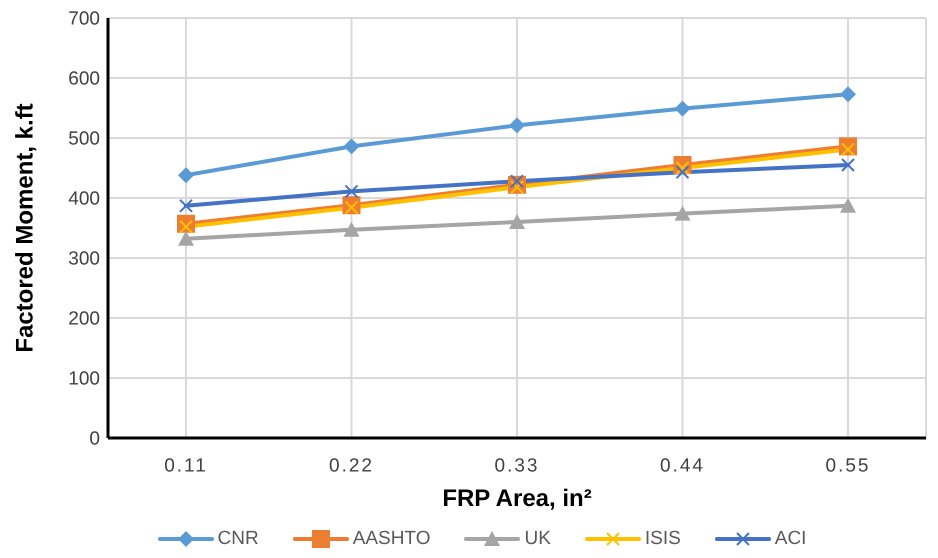 Image resolution: width=938 pixels, height=558 pixels. What do you see at coordinates (84, 379) in the screenshot?
I see `y-tick-label: 100` at bounding box center [84, 379].